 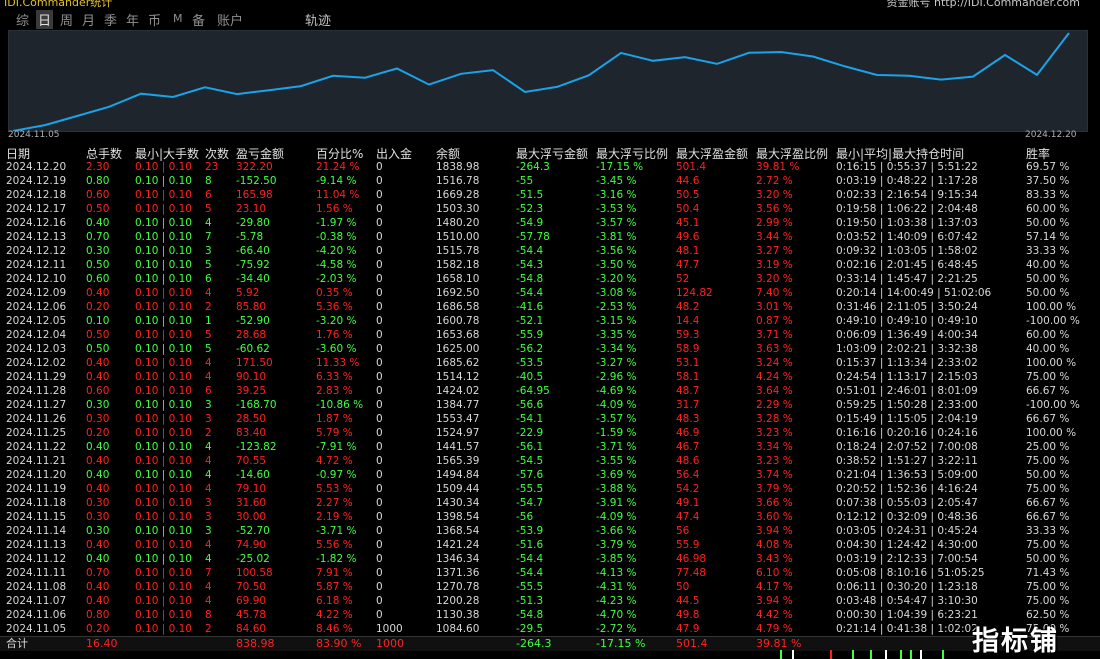 What do you see at coordinates (1048, 503) in the screenshot?
I see `cell-win-rate: 66.67 %` at bounding box center [1048, 503].